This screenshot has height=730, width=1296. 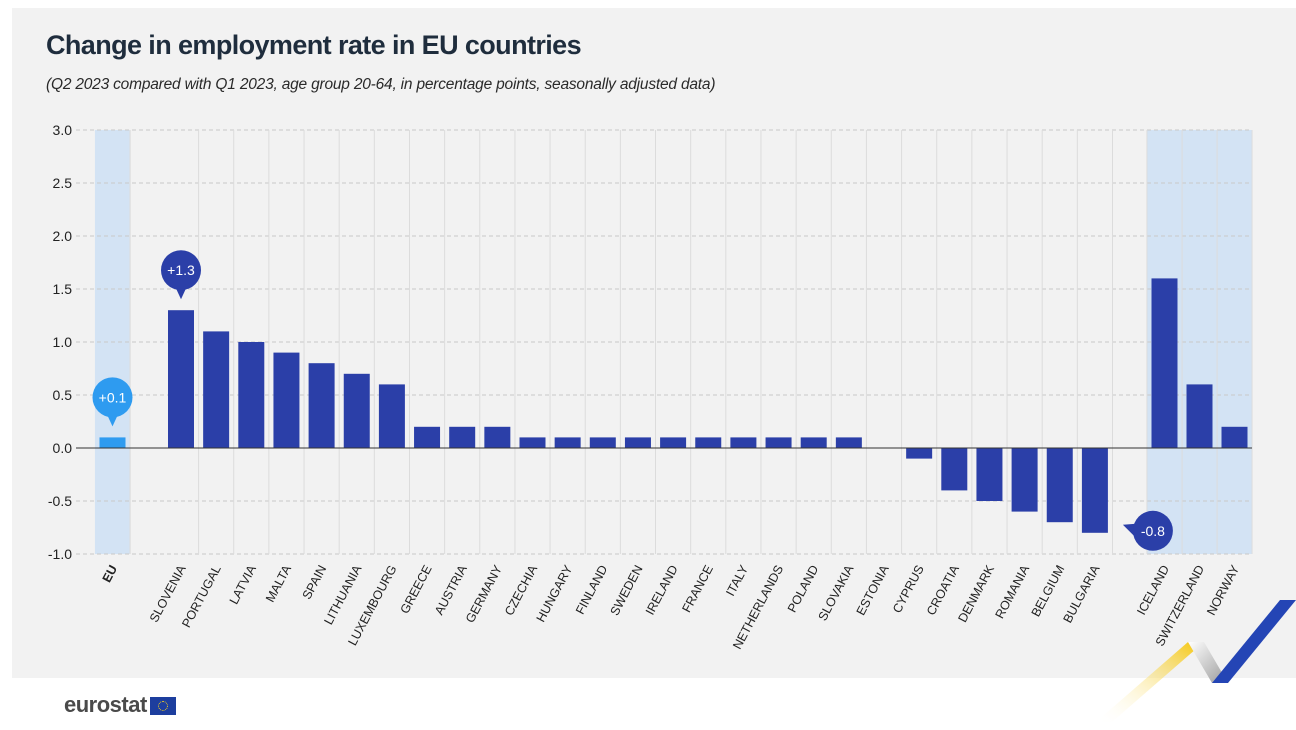 What do you see at coordinates (1012, 591) in the screenshot?
I see `x-tick-label: ROMANIA` at bounding box center [1012, 591].